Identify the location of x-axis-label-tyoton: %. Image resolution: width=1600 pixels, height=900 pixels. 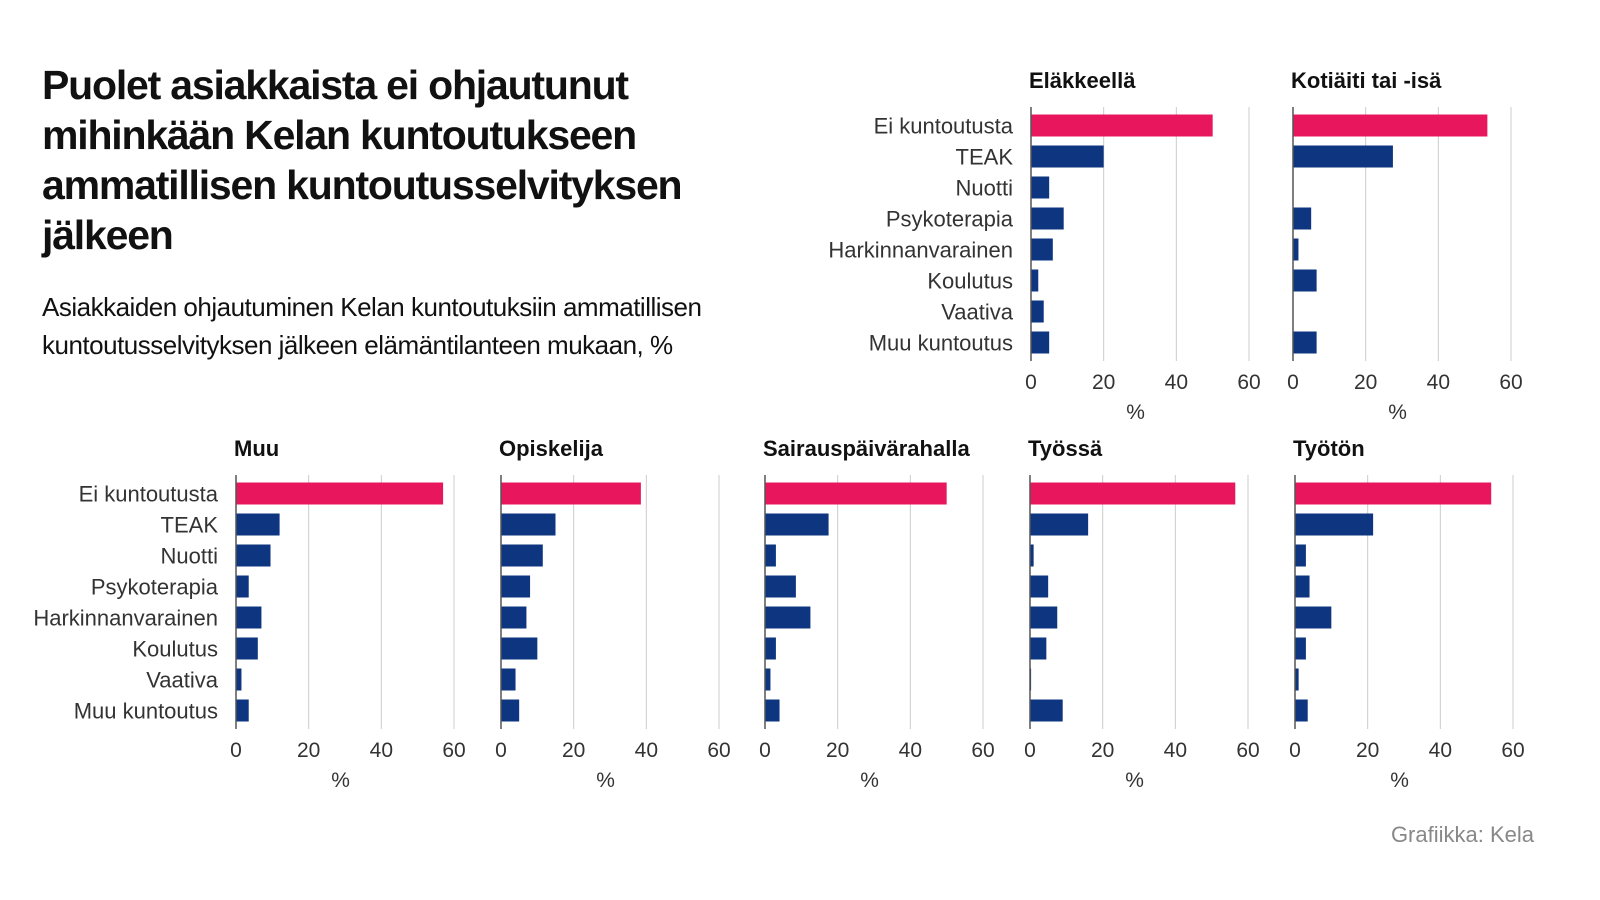
(1399, 780).